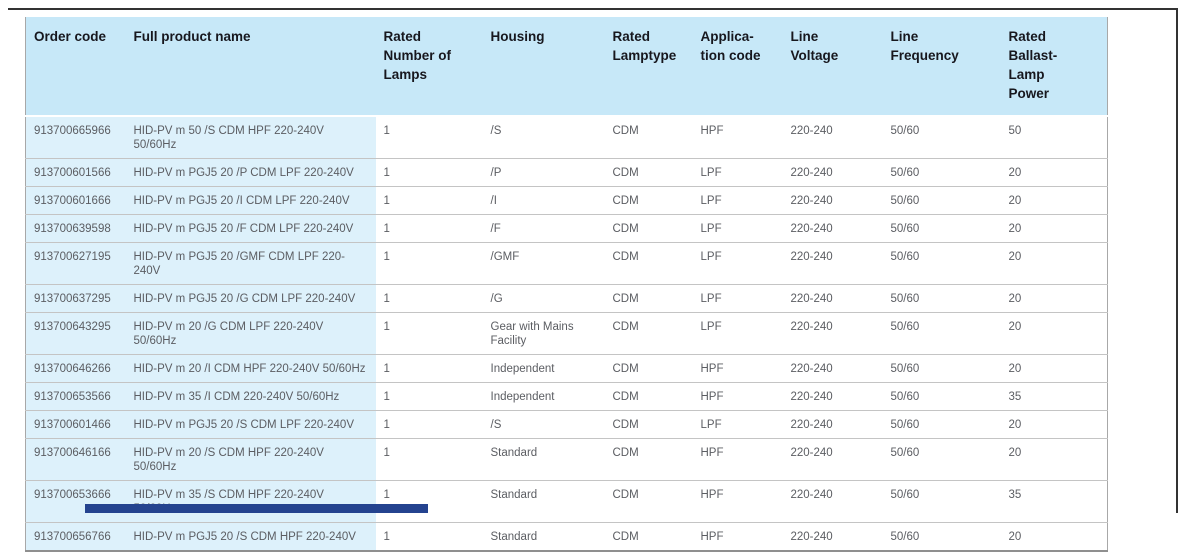 The height and width of the screenshot is (552, 1181). I want to click on page-border-right, so click(1177, 260).